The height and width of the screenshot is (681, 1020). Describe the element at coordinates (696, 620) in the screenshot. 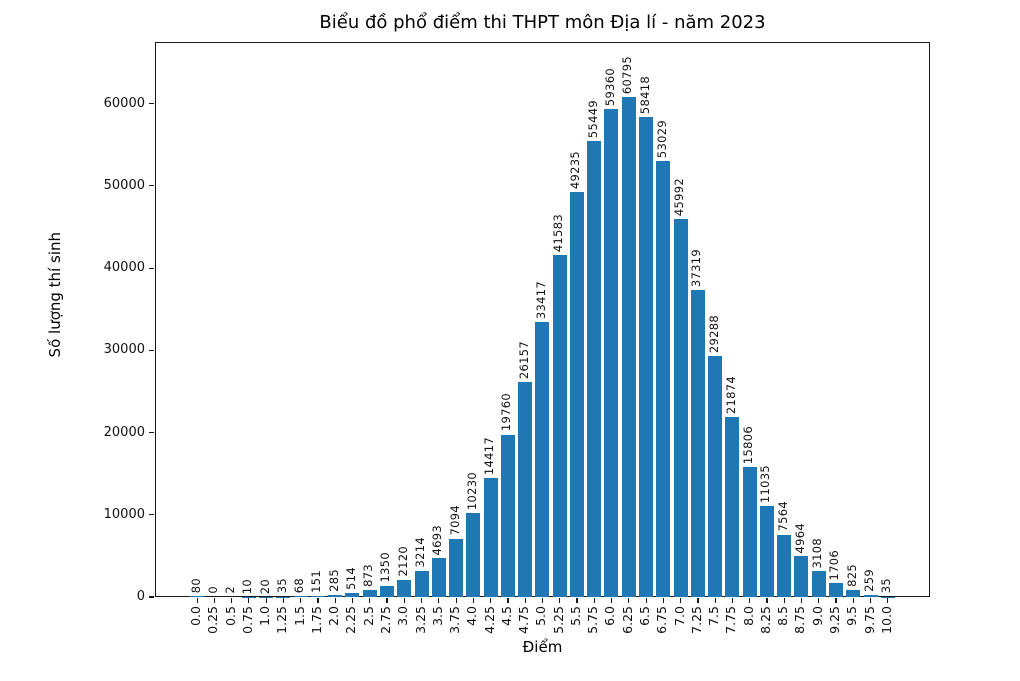

I see `x-tick-label: 7.25` at that location.